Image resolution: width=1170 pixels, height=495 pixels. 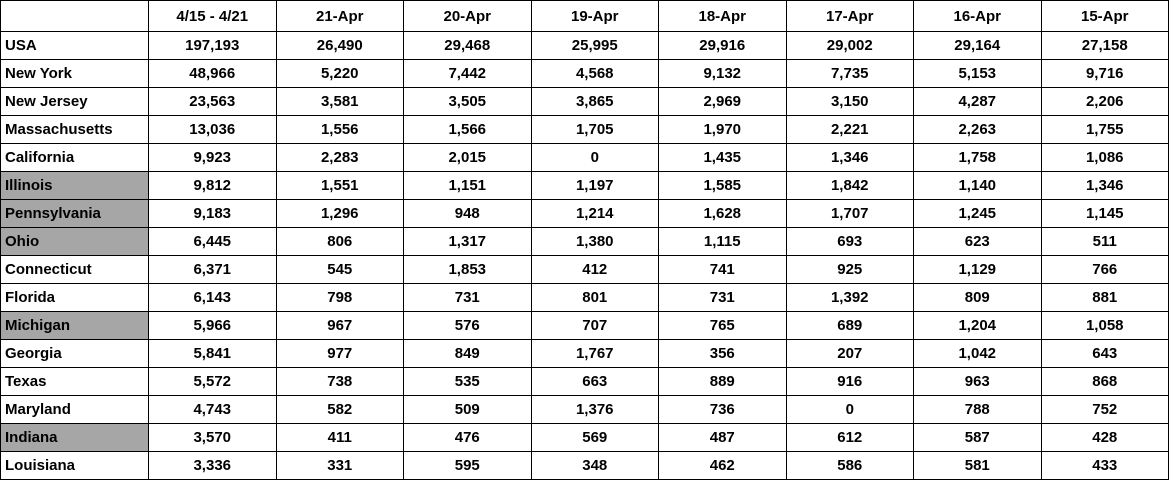 What do you see at coordinates (467, 241) in the screenshot?
I see `cell: 1,317` at bounding box center [467, 241].